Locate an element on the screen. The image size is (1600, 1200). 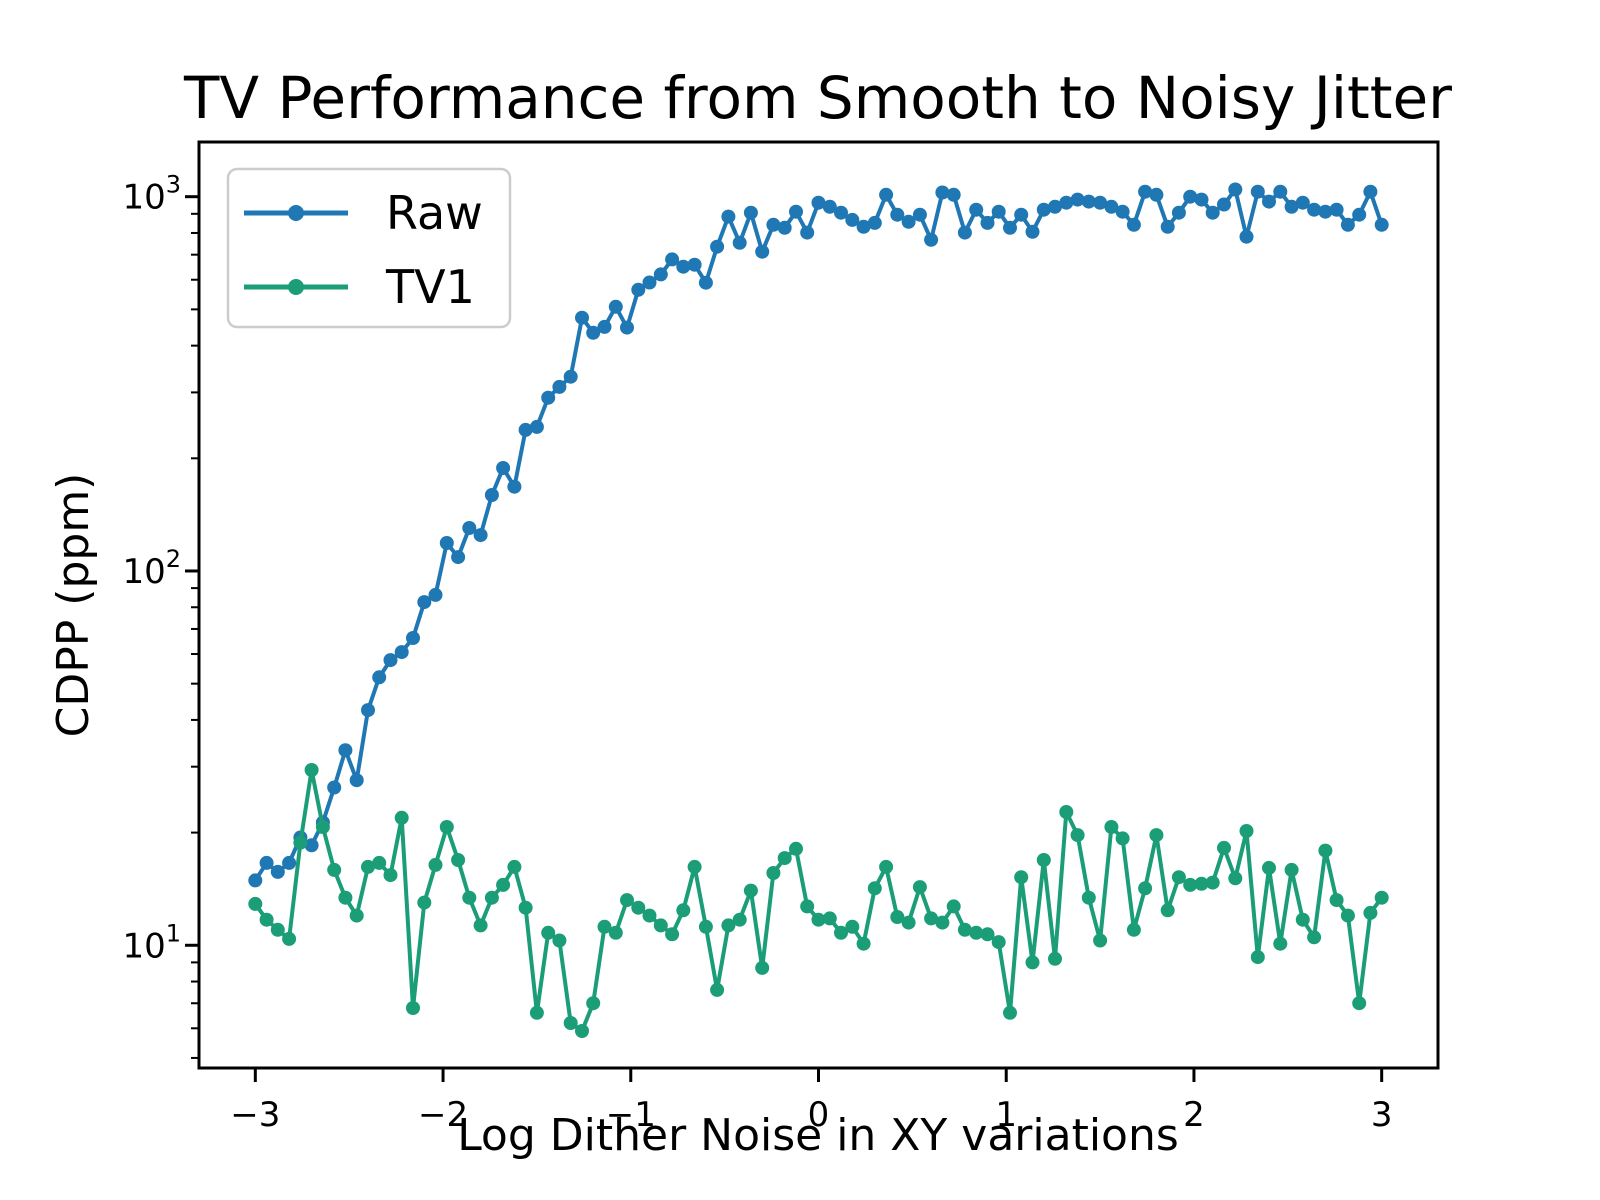
legend: Raw TV1 is located at coordinates (369, 248).